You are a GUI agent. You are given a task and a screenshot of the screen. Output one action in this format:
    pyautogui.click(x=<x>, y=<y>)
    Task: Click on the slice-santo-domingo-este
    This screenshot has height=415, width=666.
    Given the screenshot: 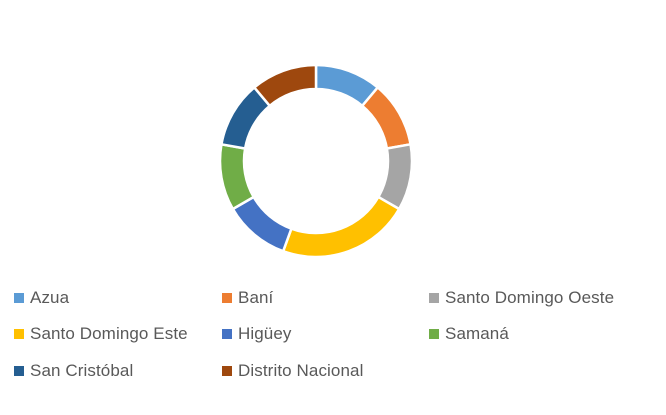 What is the action you would take?
    pyautogui.click(x=341, y=227)
    